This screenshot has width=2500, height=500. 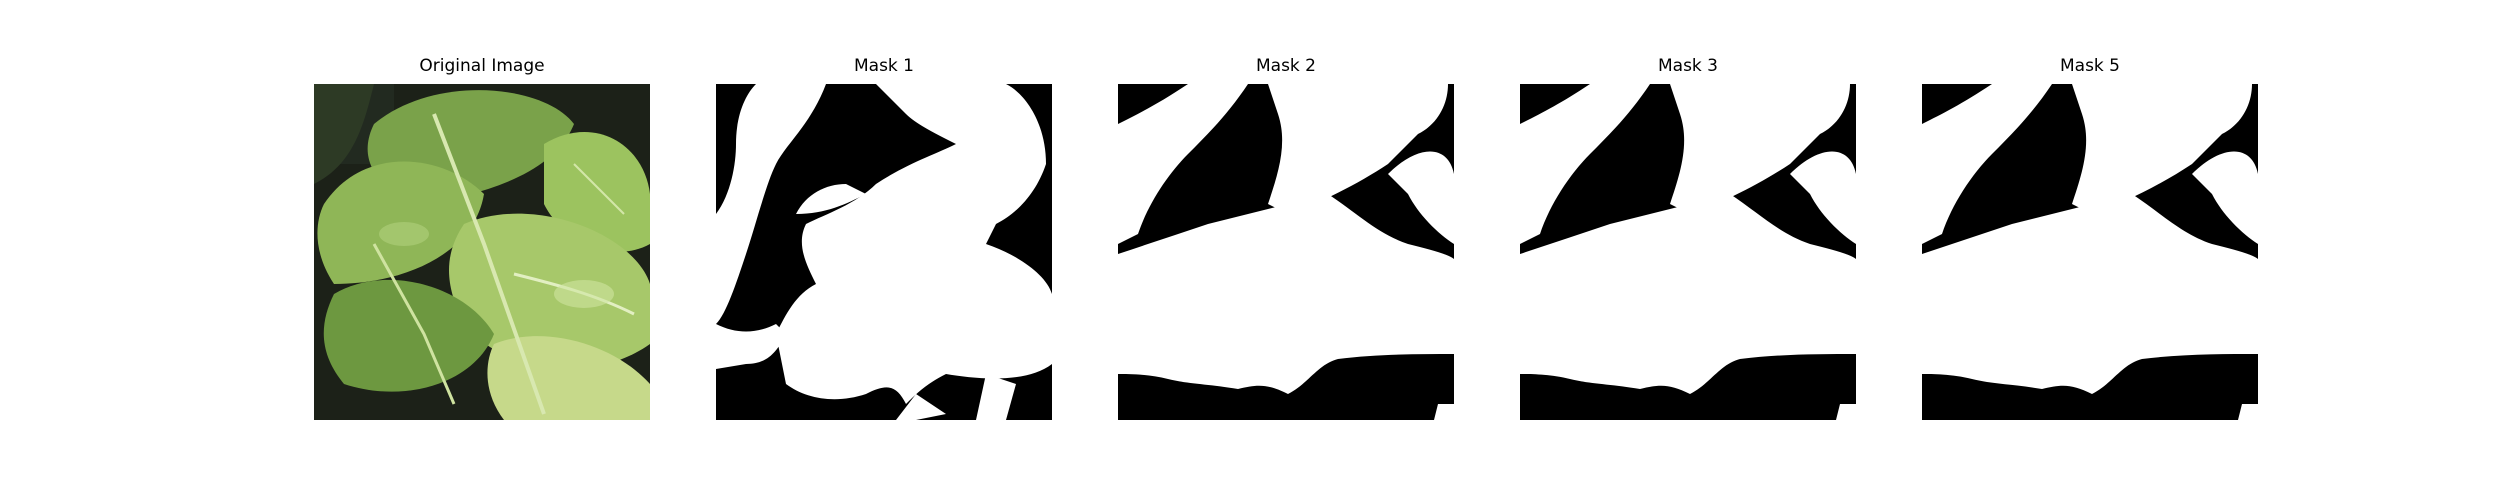 What do you see at coordinates (2089, 66) in the screenshot?
I see `panel-title: Mask 5` at bounding box center [2089, 66].